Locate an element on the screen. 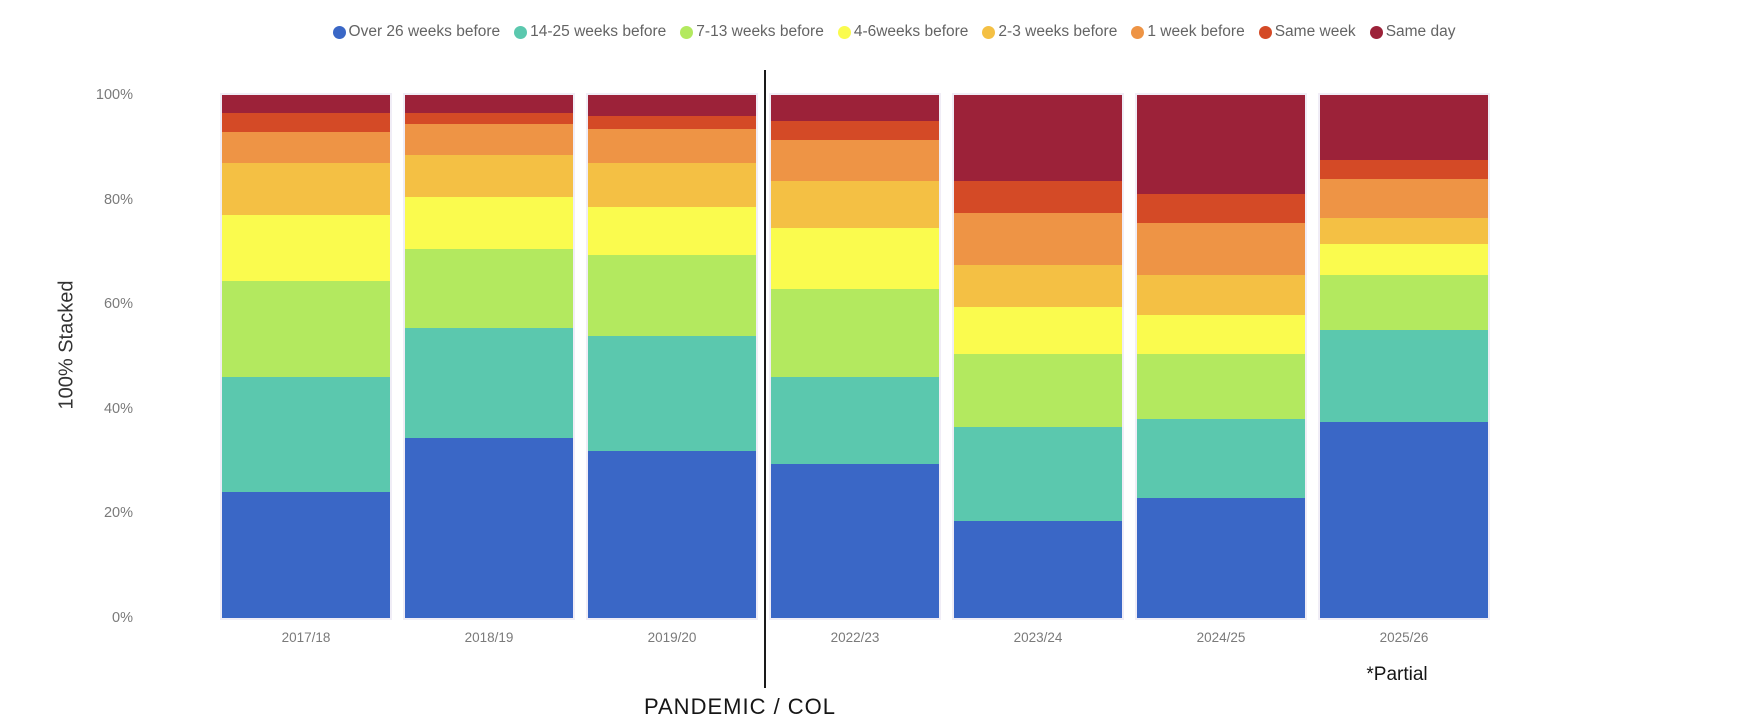  legend-item-1: 14-25 weeks before is located at coordinates (590, 32).